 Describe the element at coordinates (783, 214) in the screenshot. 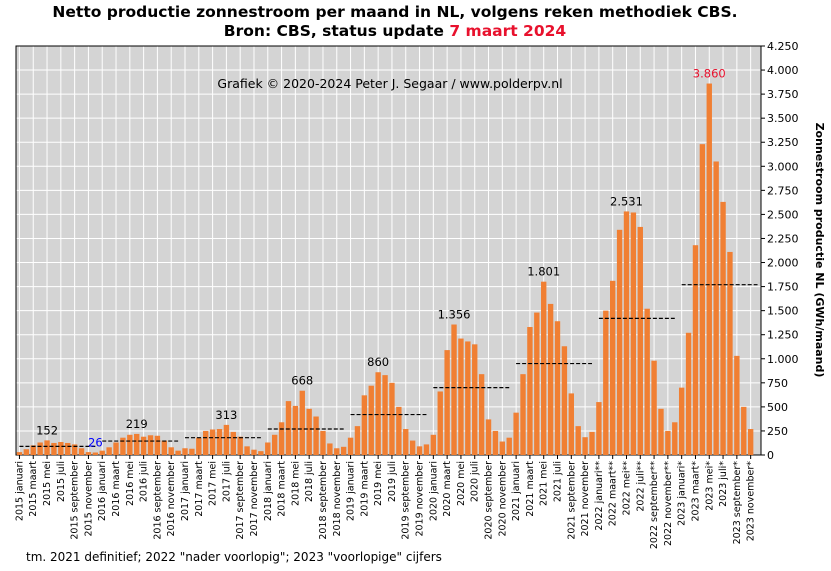

I see `y-tick-label: 2.500` at that location.